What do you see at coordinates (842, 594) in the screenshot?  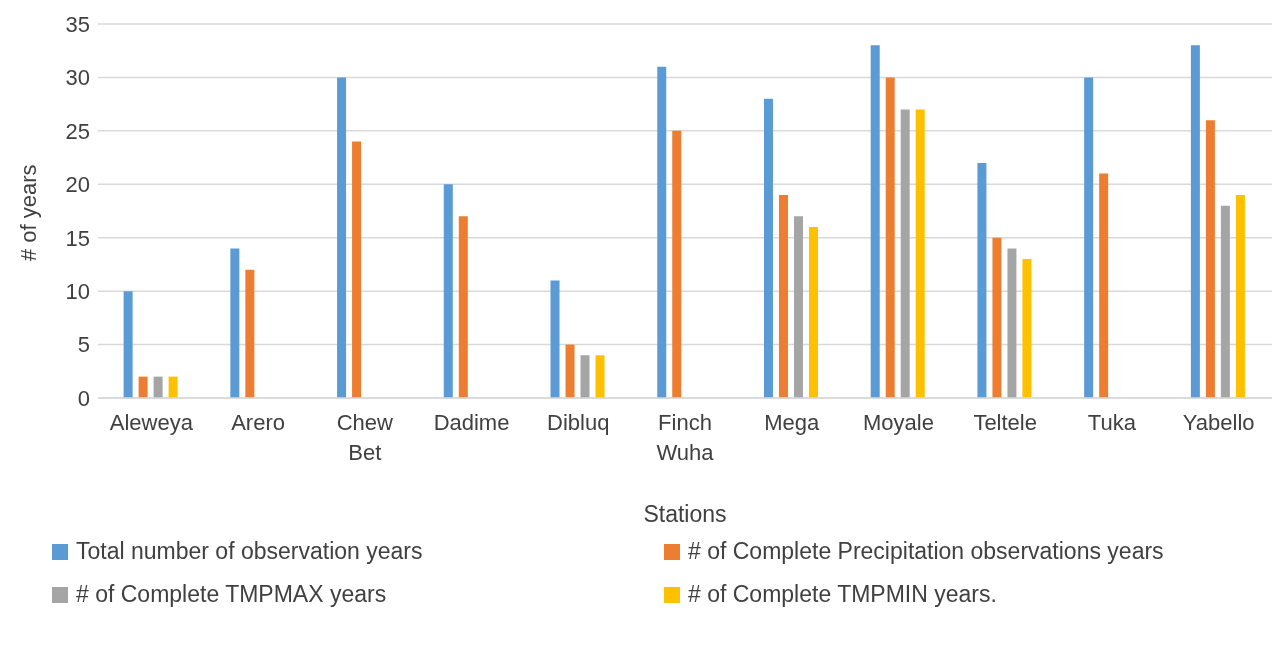 I see `legend-label: # of Complete TMPMIN years.` at bounding box center [842, 594].